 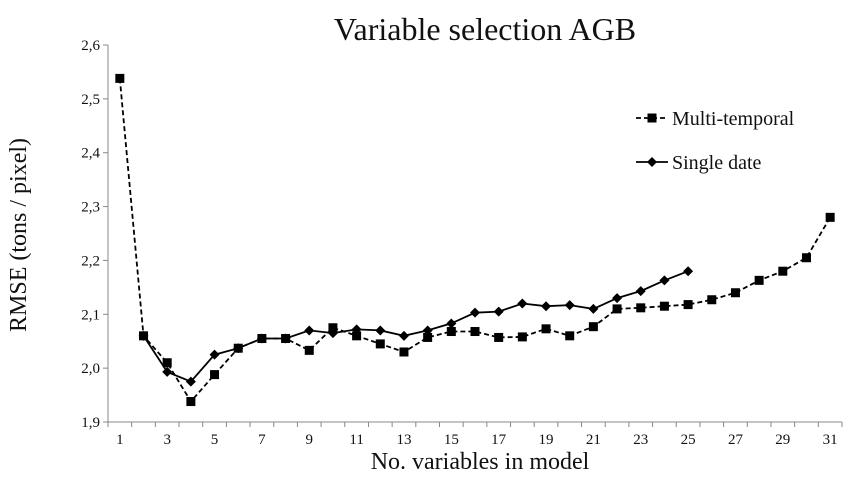 I want to click on x-tick-label: 29, so click(x=782, y=440).